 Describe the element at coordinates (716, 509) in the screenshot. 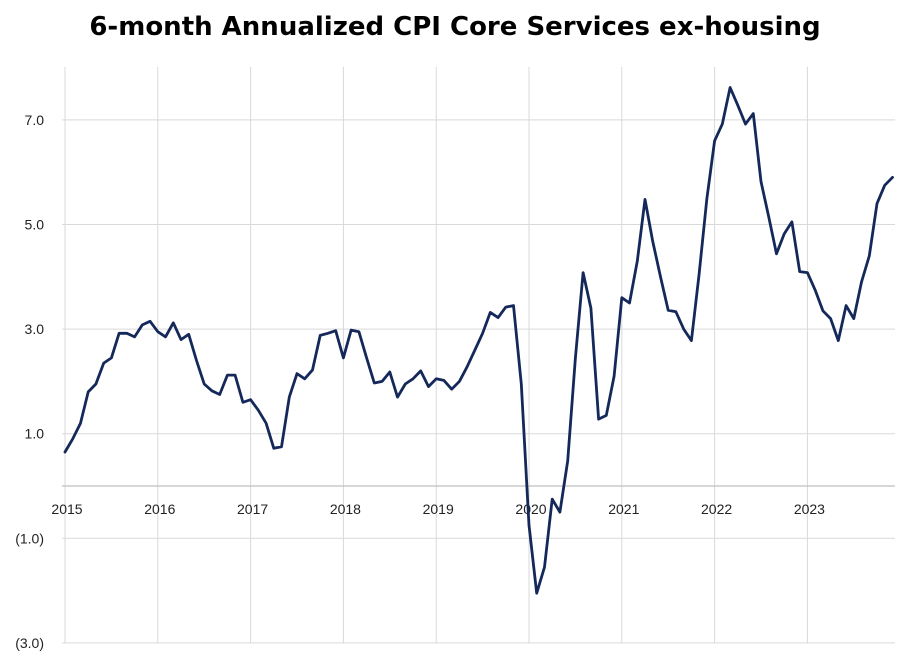

I see `x-tick-label: 2022` at that location.